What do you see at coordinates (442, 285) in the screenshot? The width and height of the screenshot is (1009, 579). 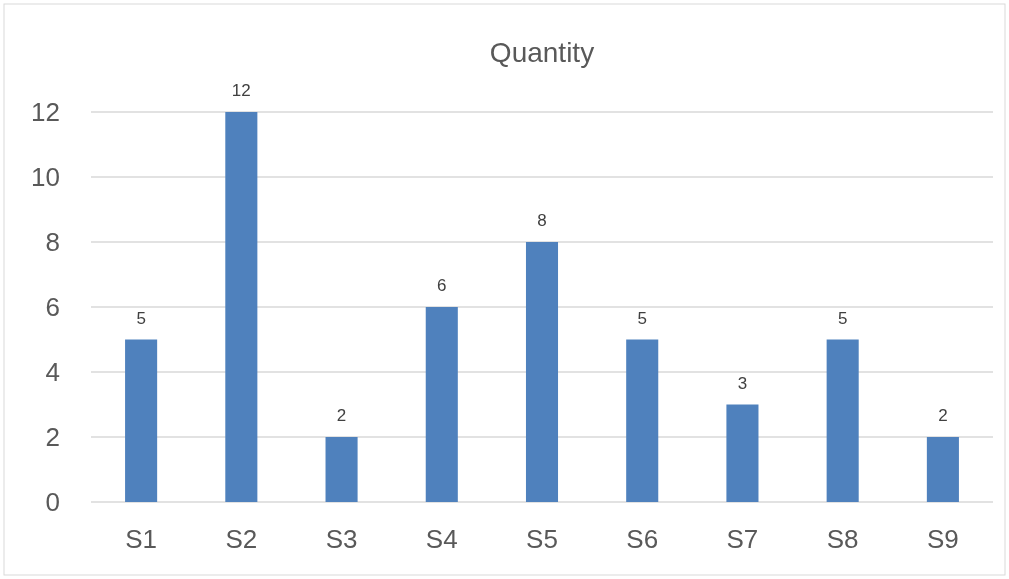 I see `data-label: 6` at bounding box center [442, 285].